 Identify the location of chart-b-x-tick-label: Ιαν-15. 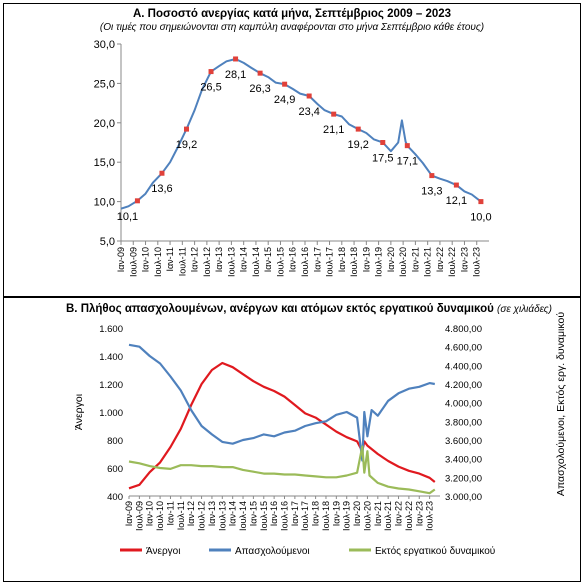
(253, 513).